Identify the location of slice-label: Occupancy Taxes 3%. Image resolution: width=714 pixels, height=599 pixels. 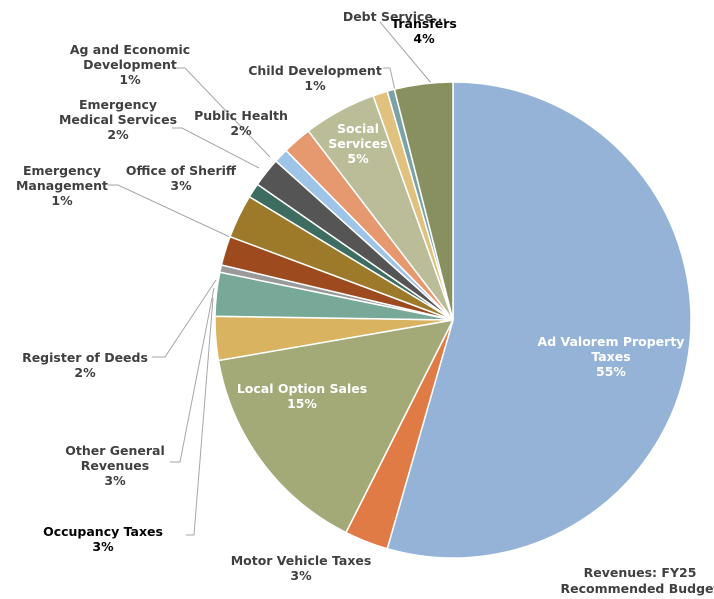
(103, 539).